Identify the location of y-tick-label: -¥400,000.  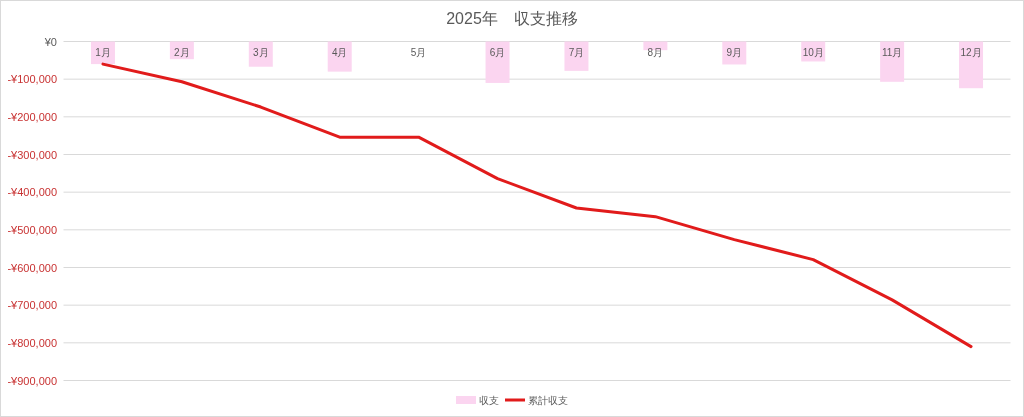
(32, 192).